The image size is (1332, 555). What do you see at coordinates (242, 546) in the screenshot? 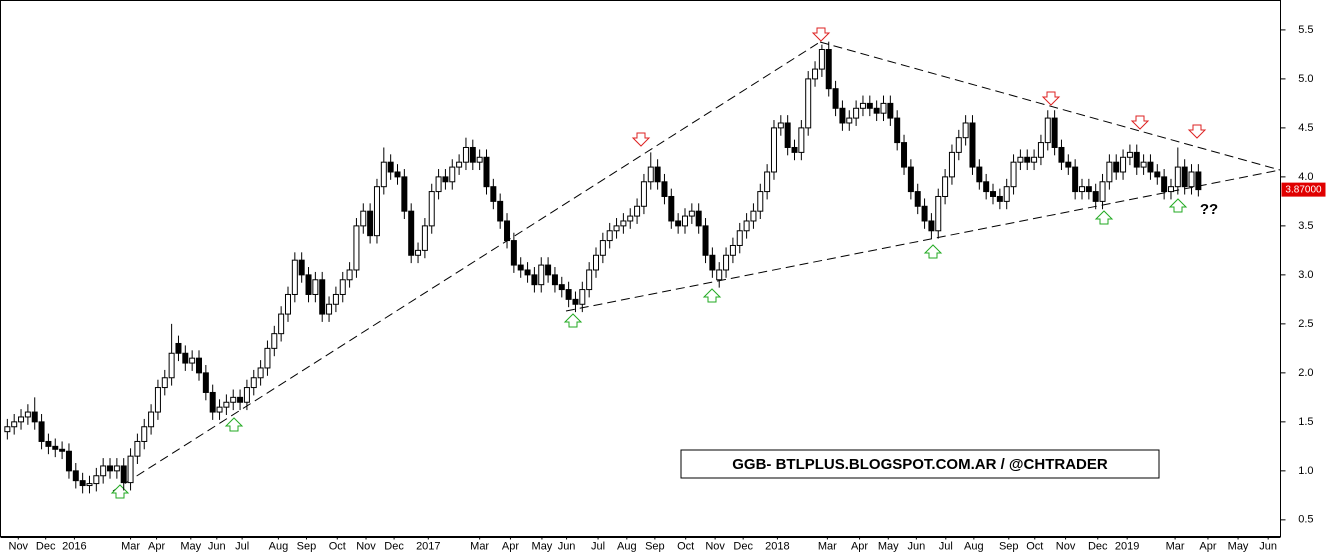
I see `x-tick-label: Jul` at bounding box center [242, 546].